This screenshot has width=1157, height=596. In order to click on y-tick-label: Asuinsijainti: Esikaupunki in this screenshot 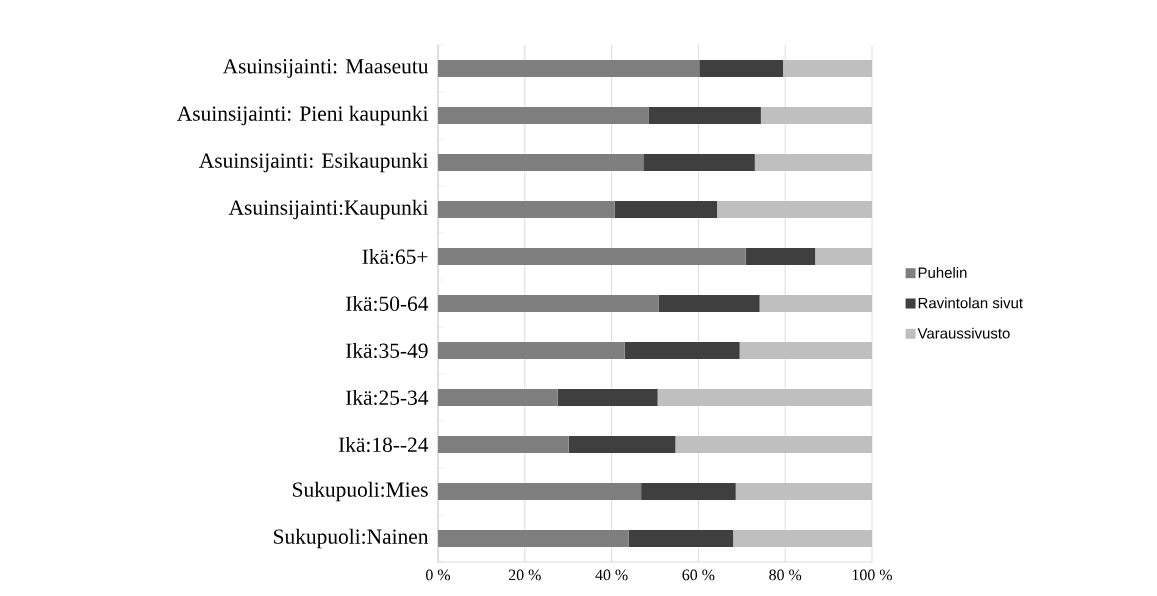, I will do `click(314, 162)`.